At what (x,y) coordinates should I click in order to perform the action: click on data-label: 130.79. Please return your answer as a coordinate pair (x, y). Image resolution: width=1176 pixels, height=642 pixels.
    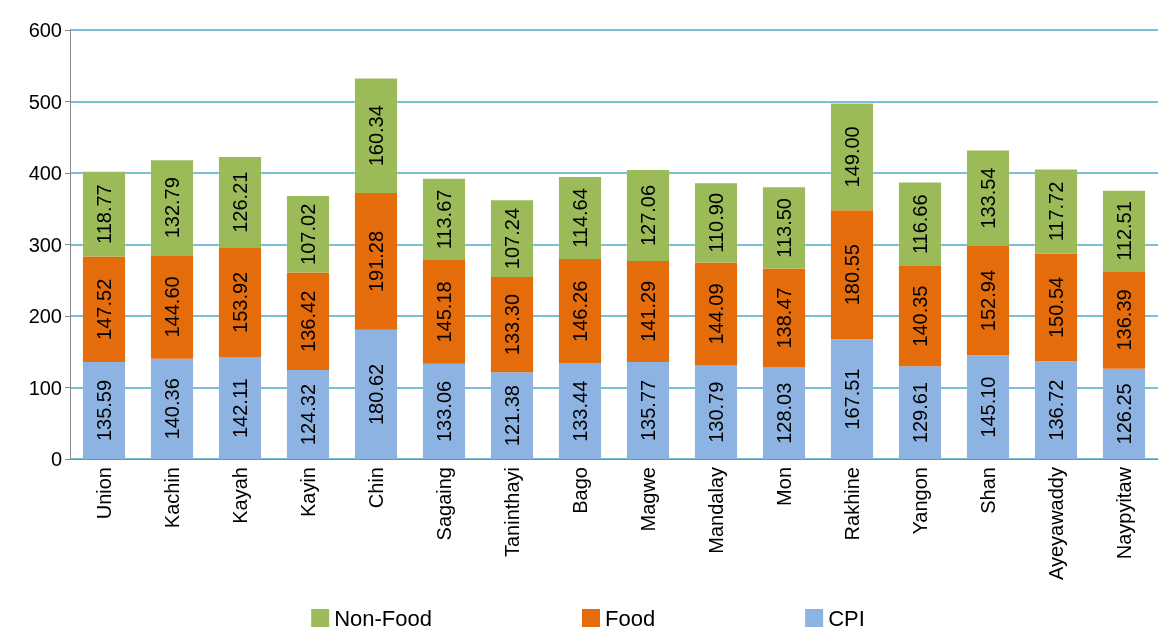
    Looking at the image, I should click on (716, 412).